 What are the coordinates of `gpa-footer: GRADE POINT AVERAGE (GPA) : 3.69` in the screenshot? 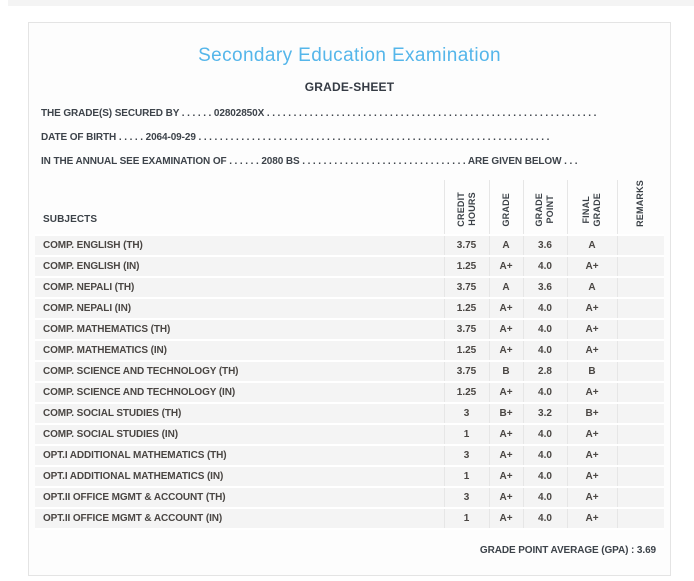 It's located at (567, 550).